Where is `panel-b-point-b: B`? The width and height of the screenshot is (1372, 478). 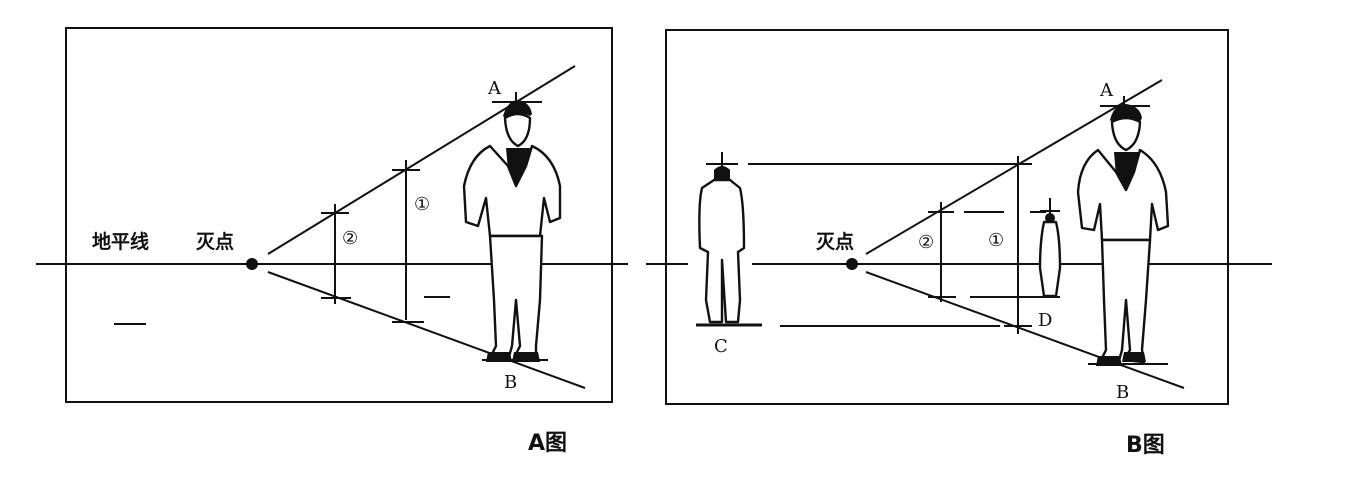
panel-b-point-b: B is located at coordinates (1122, 392).